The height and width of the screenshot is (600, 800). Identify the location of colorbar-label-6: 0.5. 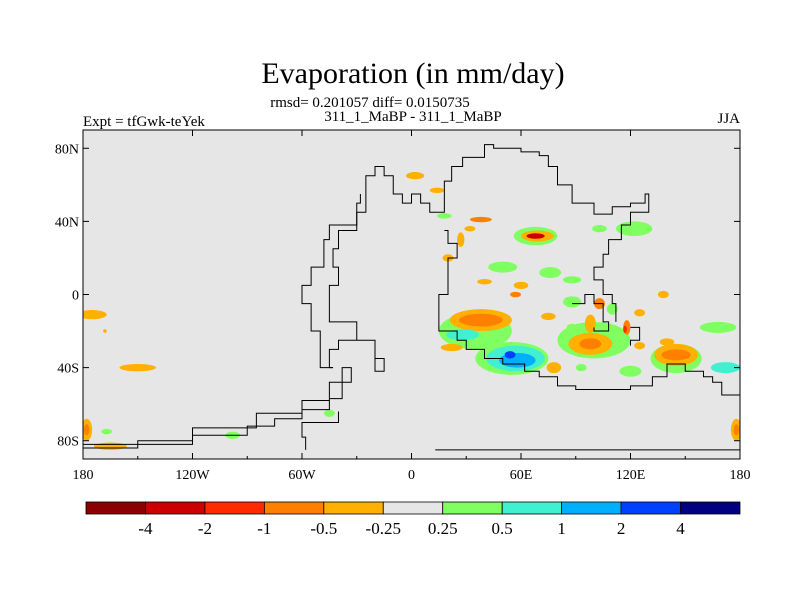
(502, 528).